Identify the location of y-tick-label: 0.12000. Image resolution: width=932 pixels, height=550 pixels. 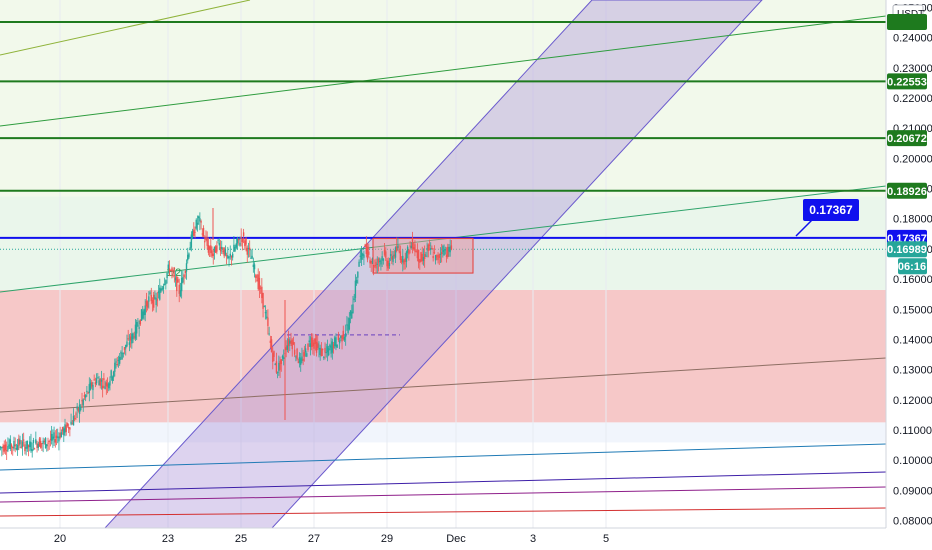
(912, 401).